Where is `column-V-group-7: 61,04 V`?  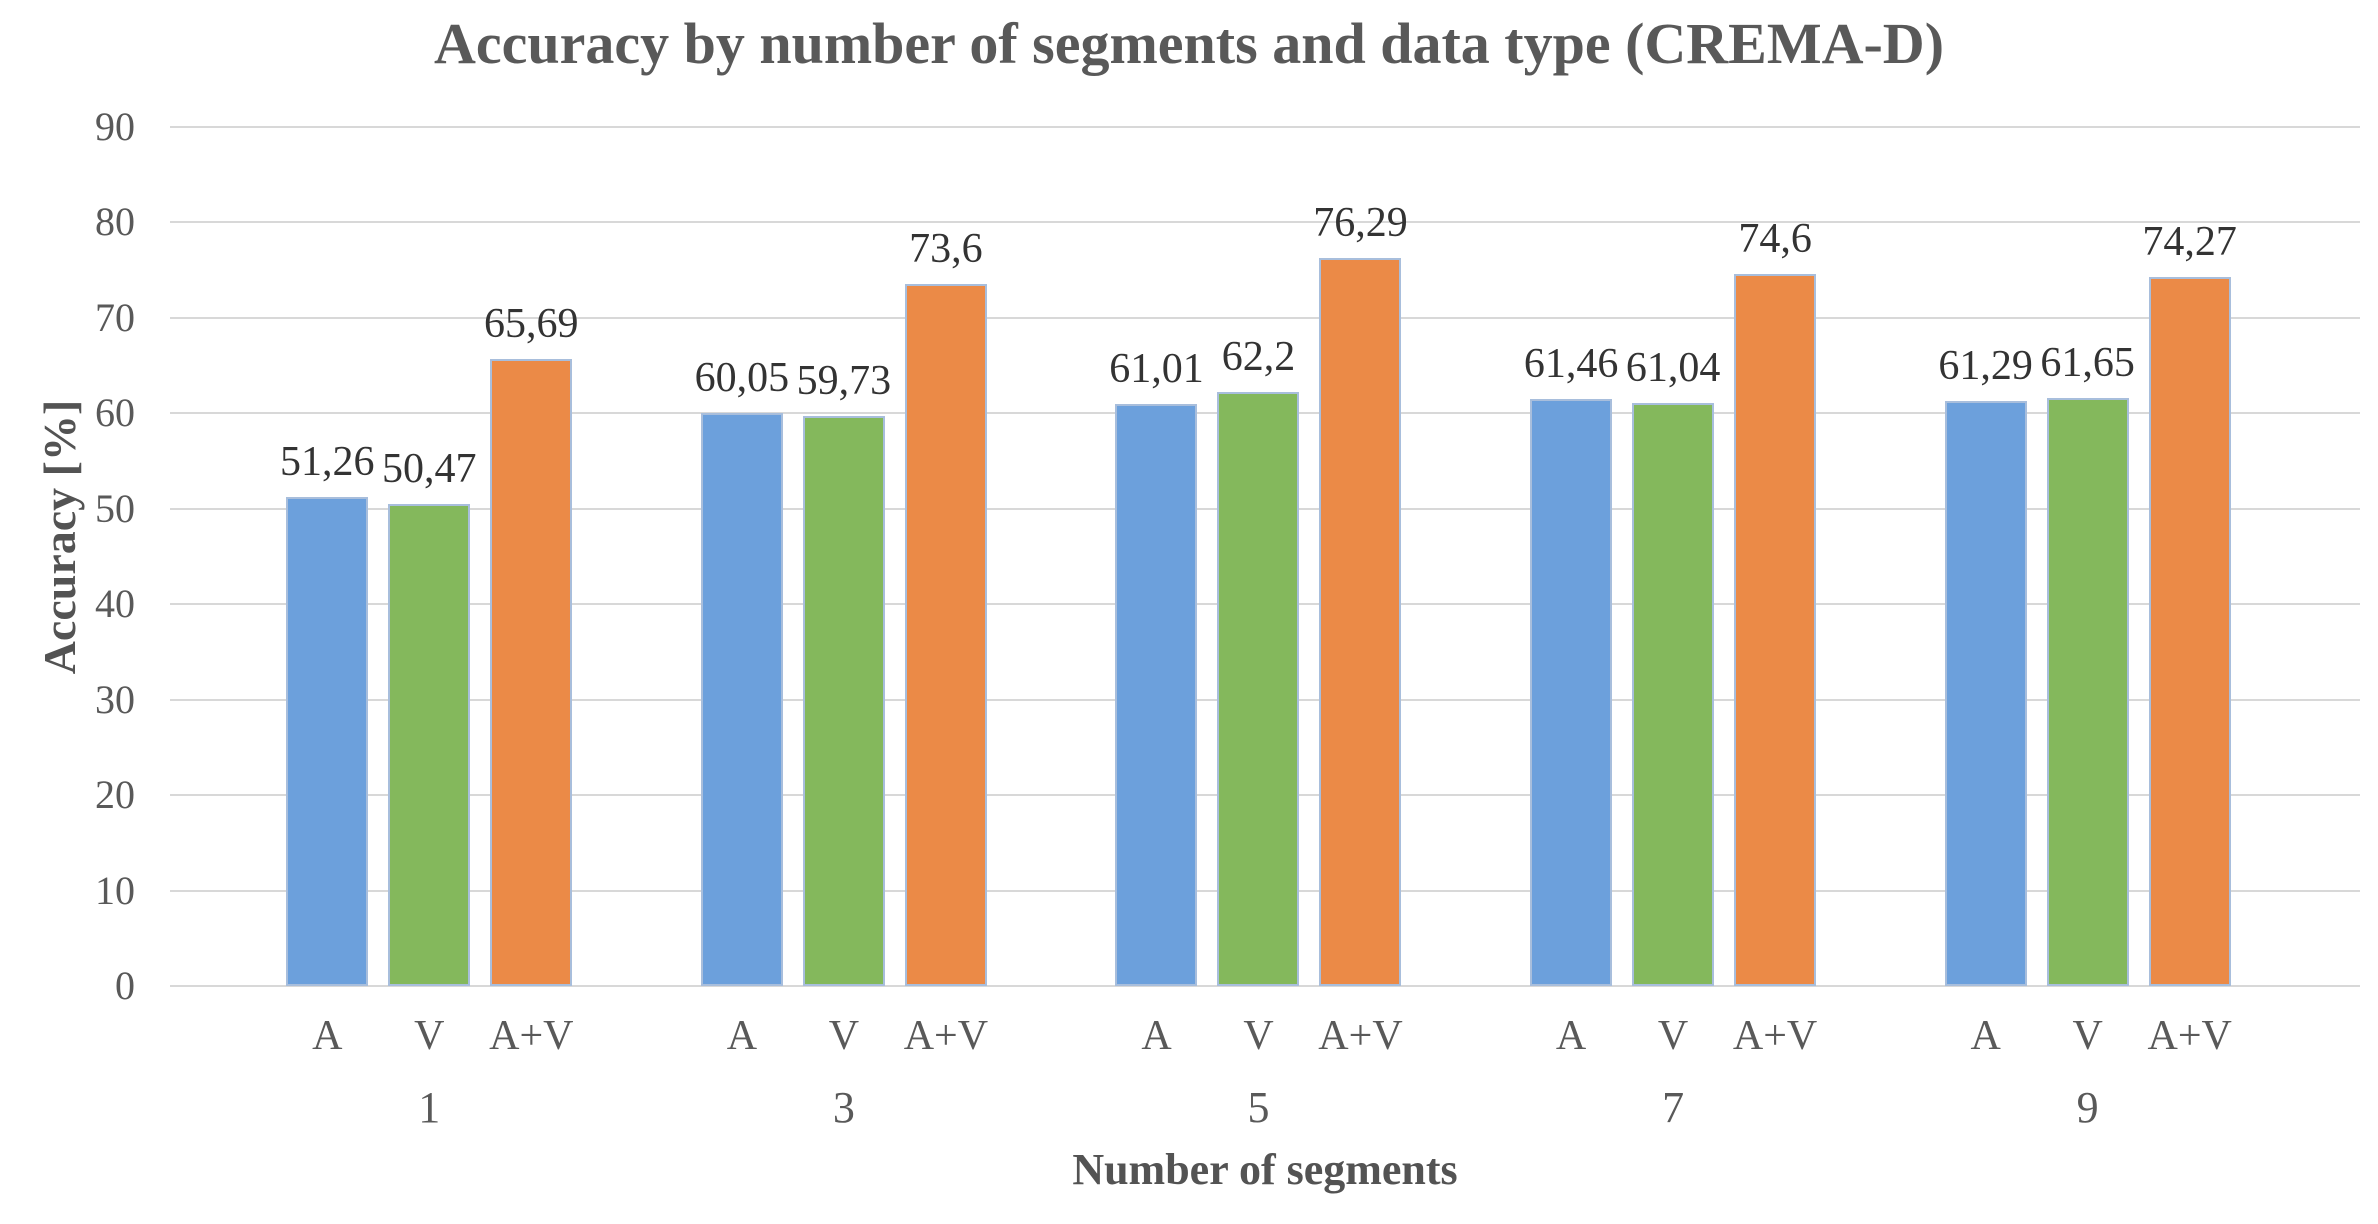
column-V-group-7: 61,04 V is located at coordinates (1673, 593).